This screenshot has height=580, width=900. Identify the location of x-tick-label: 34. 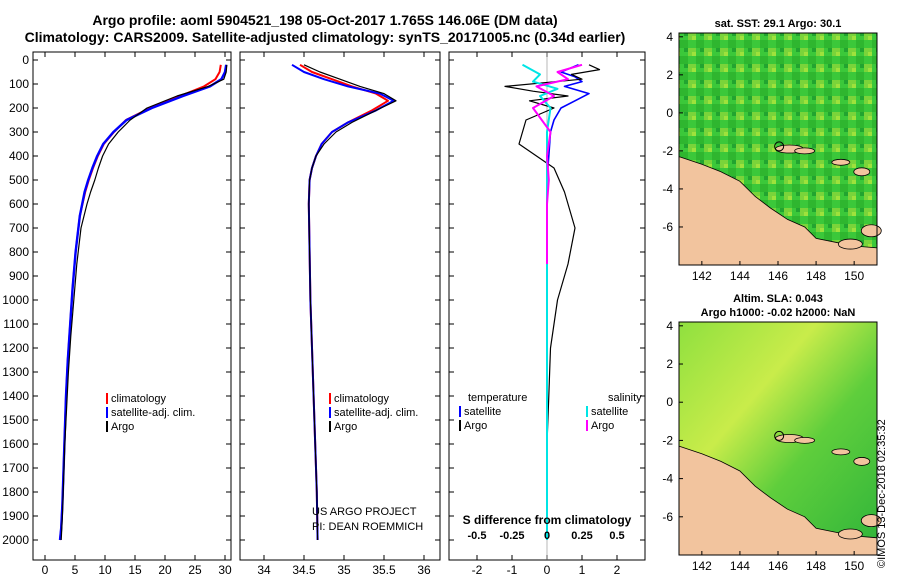
(264, 570).